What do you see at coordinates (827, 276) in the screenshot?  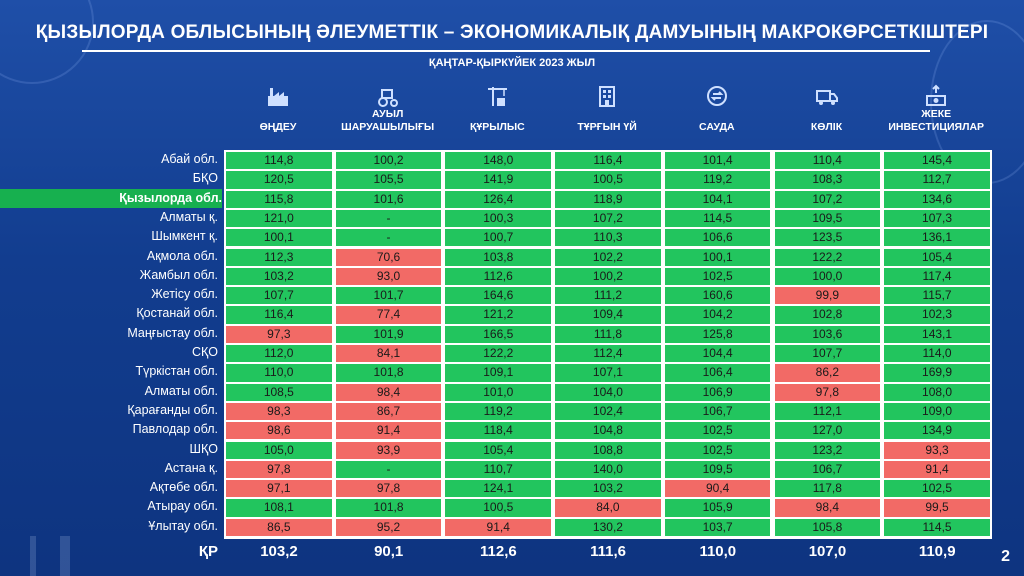 I see `table-cell: 100,0` at bounding box center [827, 276].